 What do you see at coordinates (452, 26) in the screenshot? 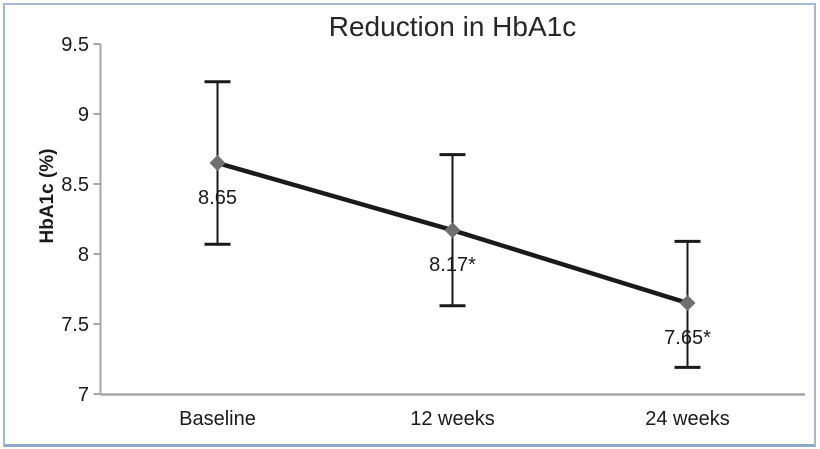
I see `chart-title: Reduction in HbA1c` at bounding box center [452, 26].